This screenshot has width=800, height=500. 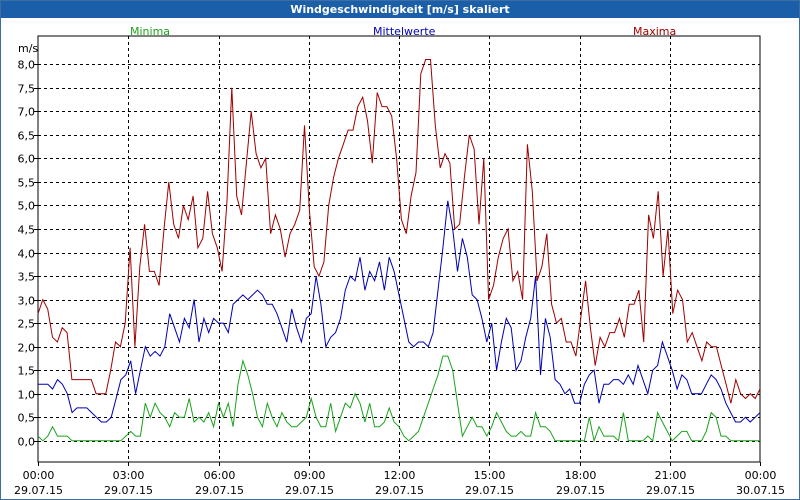 I want to click on x-tick-time: 15:00, so click(x=490, y=475).